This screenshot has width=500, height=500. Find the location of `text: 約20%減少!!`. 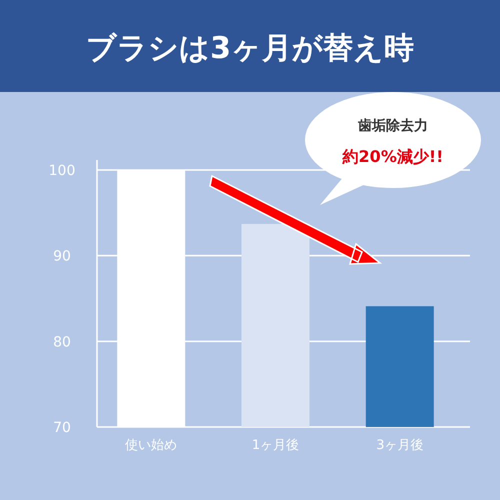

text: 約20%減少!! is located at coordinates (393, 156).